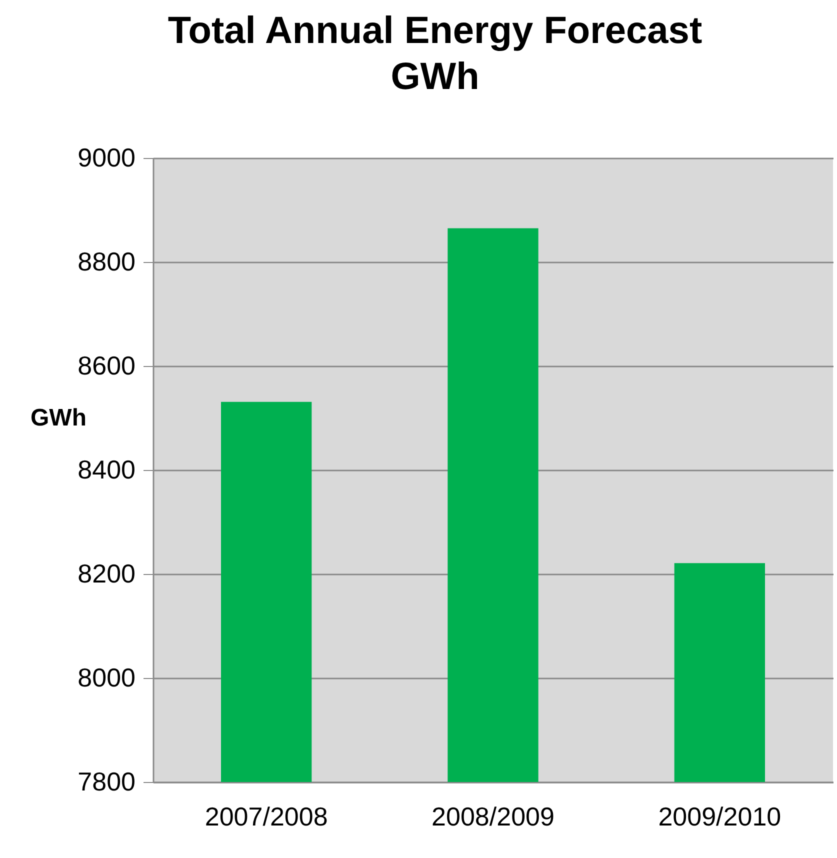 The image size is (837, 858). What do you see at coordinates (493, 817) in the screenshot?
I see `x-tick-label: 2008/2009` at bounding box center [493, 817].